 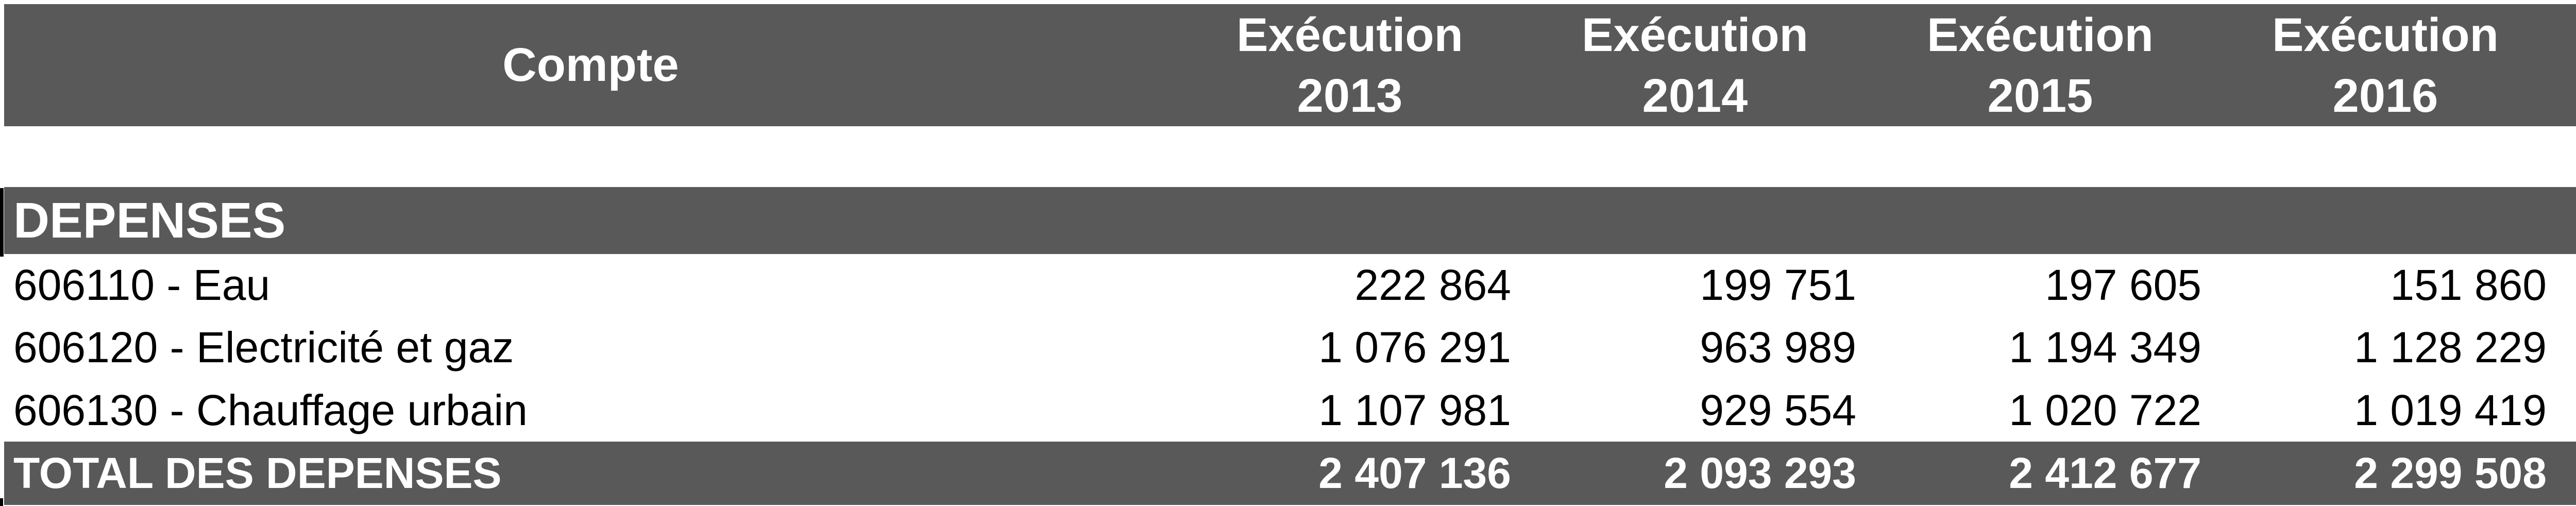 I want to click on value-cell-2014: 929 554, so click(x=1778, y=409).